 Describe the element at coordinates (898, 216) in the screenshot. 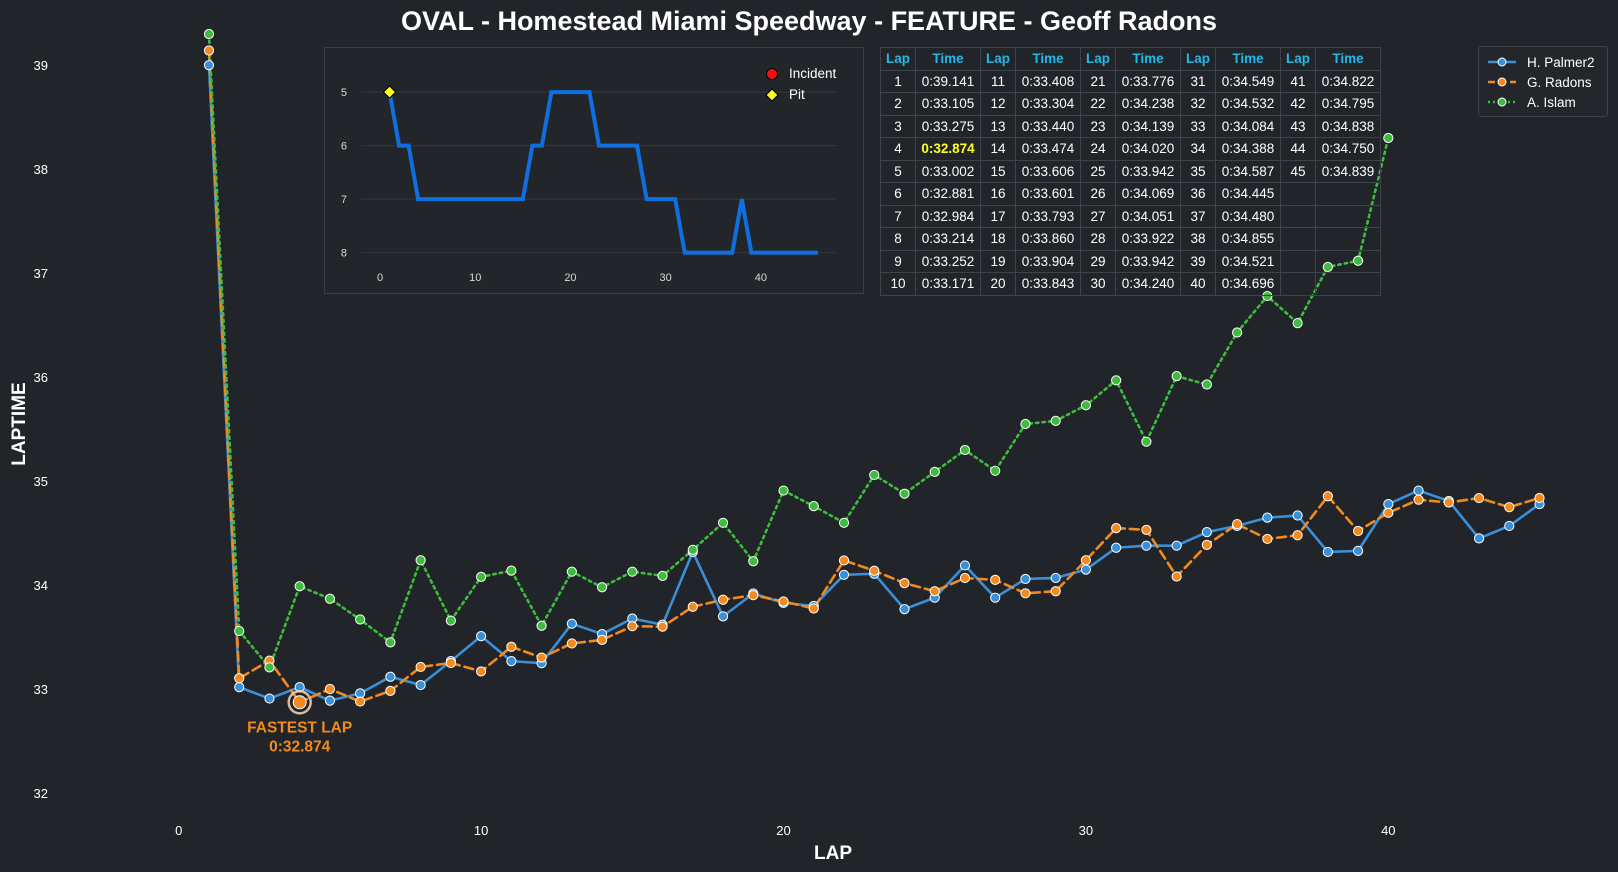

I see `lap-number-cell: 7` at that location.